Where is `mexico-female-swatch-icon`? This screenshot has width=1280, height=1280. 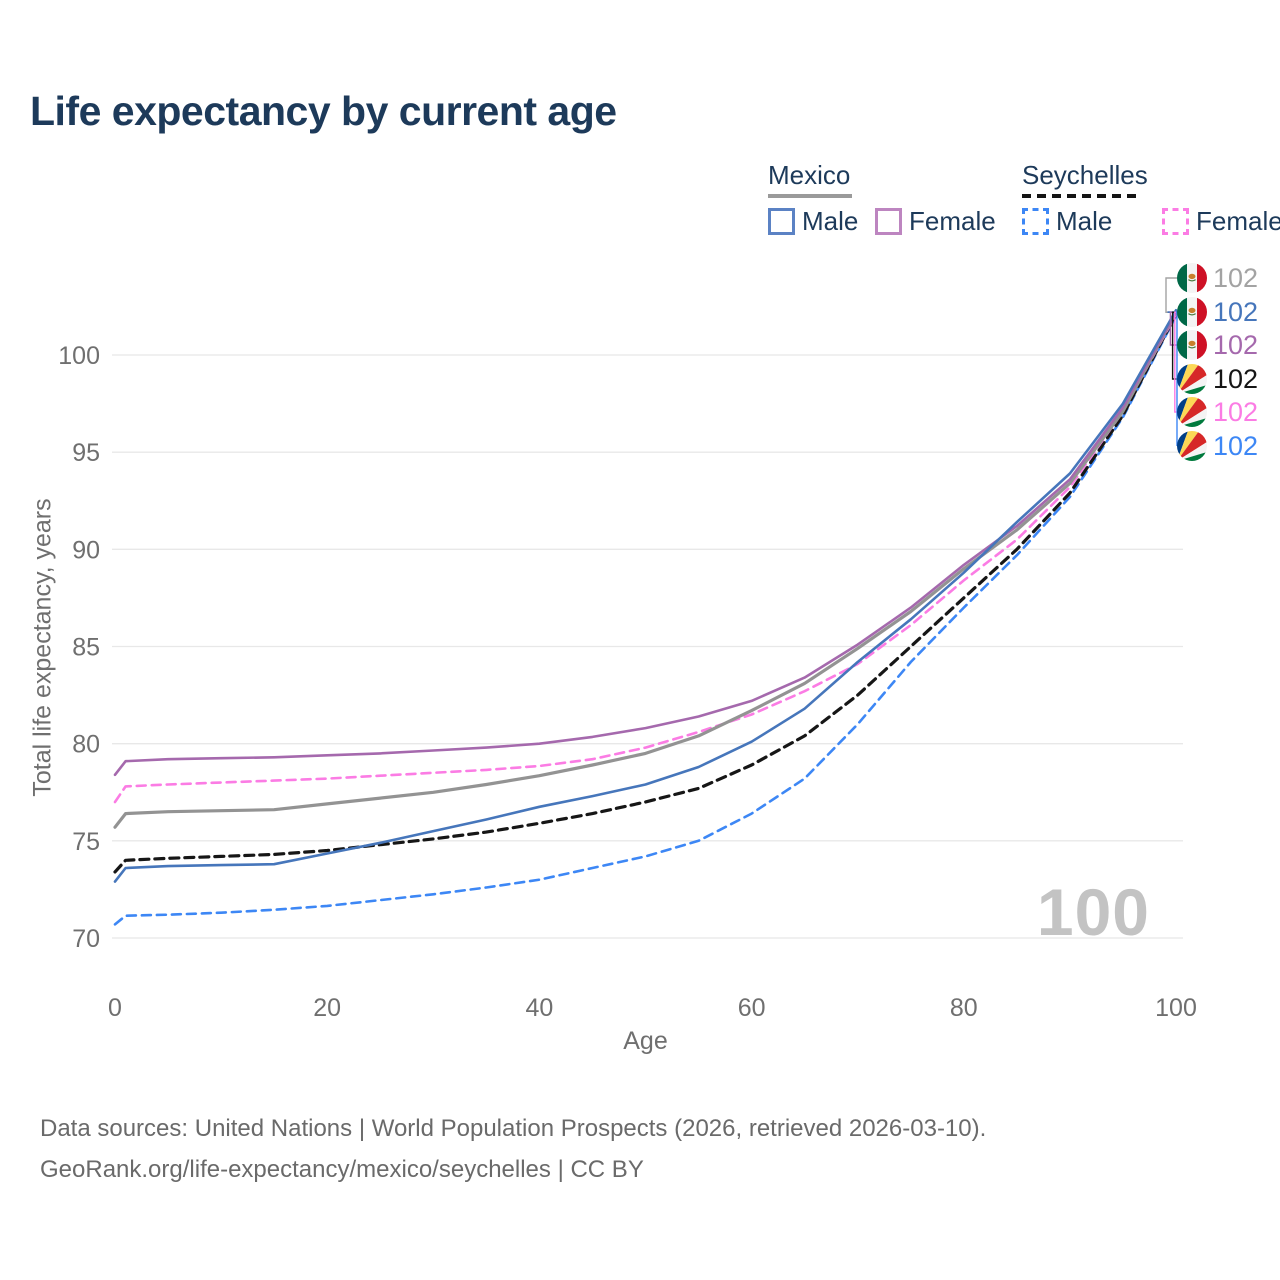
mexico-female-swatch-icon is located at coordinates (888, 221).